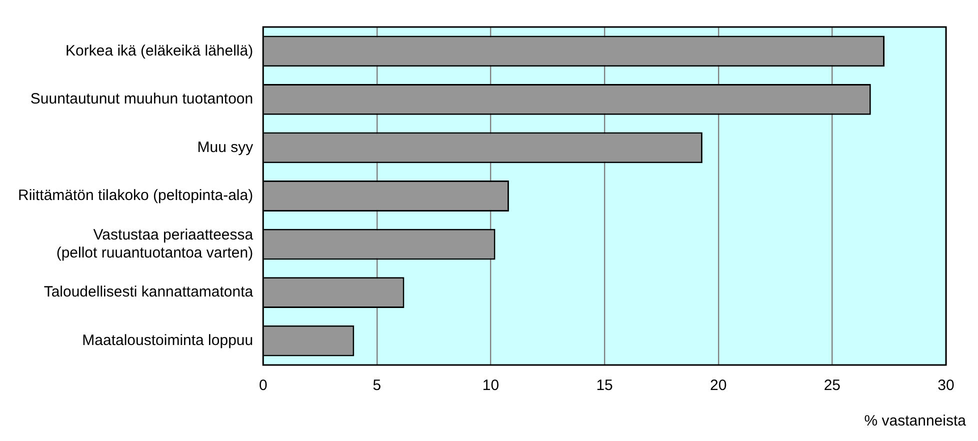  Describe the element at coordinates (377, 385) in the screenshot. I see `x-tick-label: 5` at that location.